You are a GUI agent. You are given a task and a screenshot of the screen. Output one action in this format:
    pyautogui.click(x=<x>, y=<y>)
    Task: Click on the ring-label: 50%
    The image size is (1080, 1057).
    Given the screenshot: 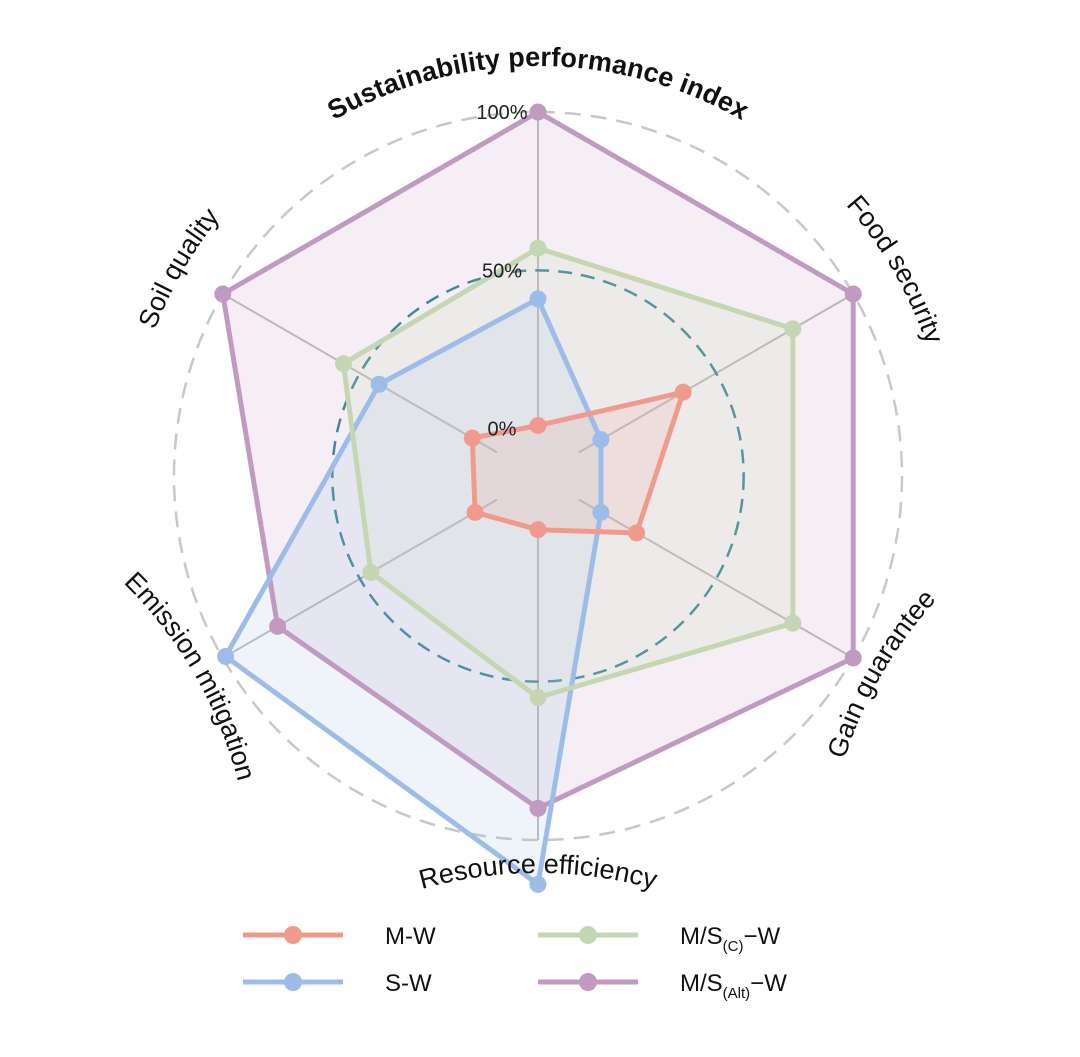 What is the action you would take?
    pyautogui.click(x=502, y=271)
    